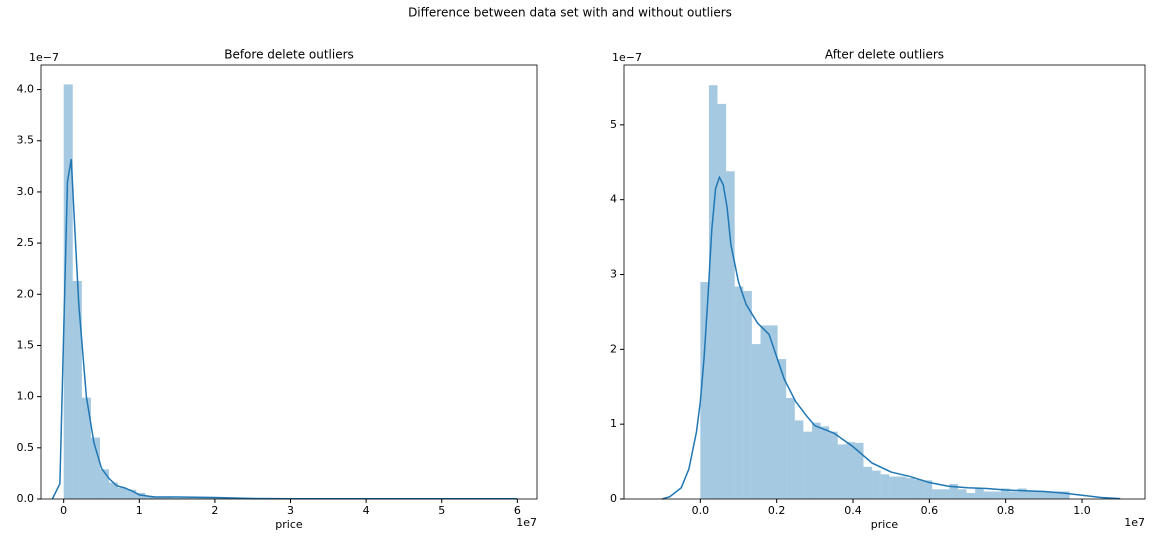 The height and width of the screenshot is (537, 1153). Describe the element at coordinates (26, 396) in the screenshot. I see `y-tick-label: 1.0` at that location.